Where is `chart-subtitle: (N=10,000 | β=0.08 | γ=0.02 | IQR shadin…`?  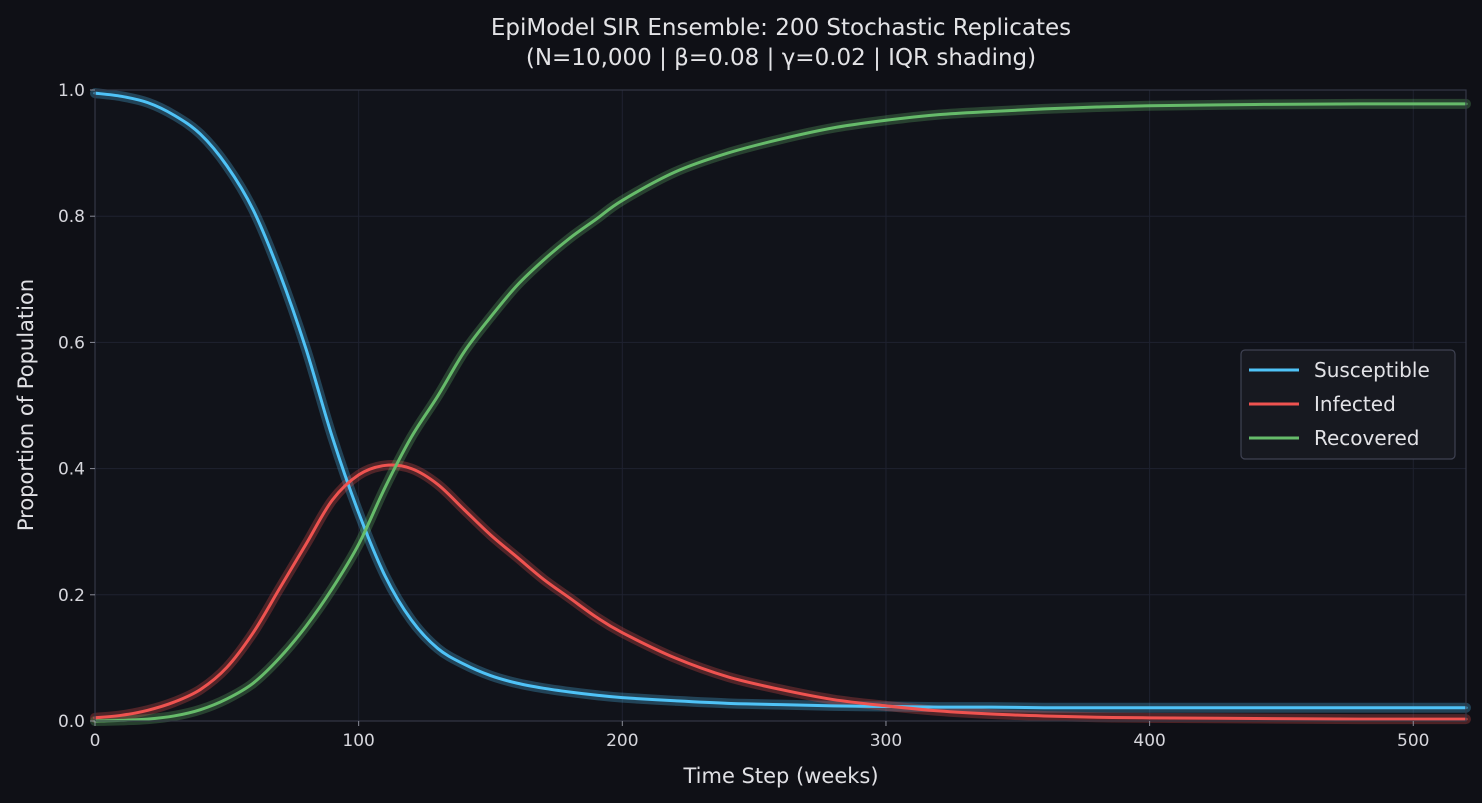 chart-subtitle: (N=10,000 | β=0.08 | γ=0.02 | IQR shadin… is located at coordinates (781, 58).